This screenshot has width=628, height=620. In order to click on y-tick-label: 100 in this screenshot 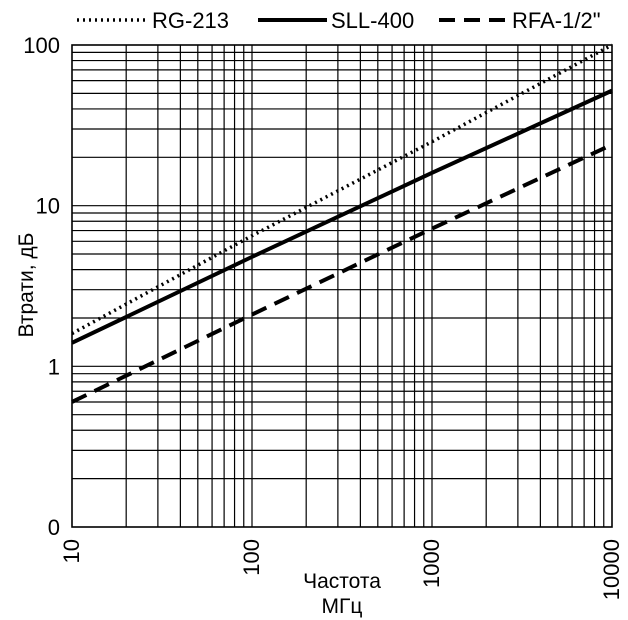, I will do `click(41, 45)`.